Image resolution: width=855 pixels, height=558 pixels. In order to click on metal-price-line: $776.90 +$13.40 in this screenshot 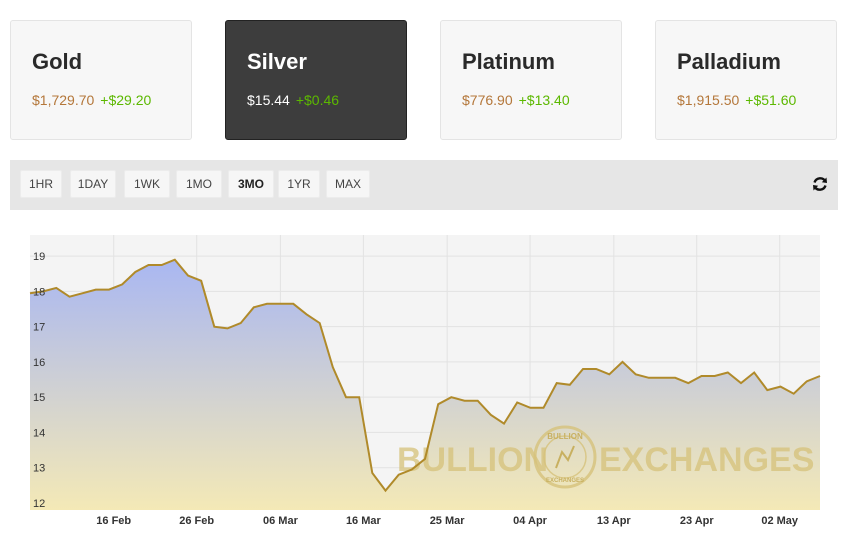, I will do `click(516, 100)`.